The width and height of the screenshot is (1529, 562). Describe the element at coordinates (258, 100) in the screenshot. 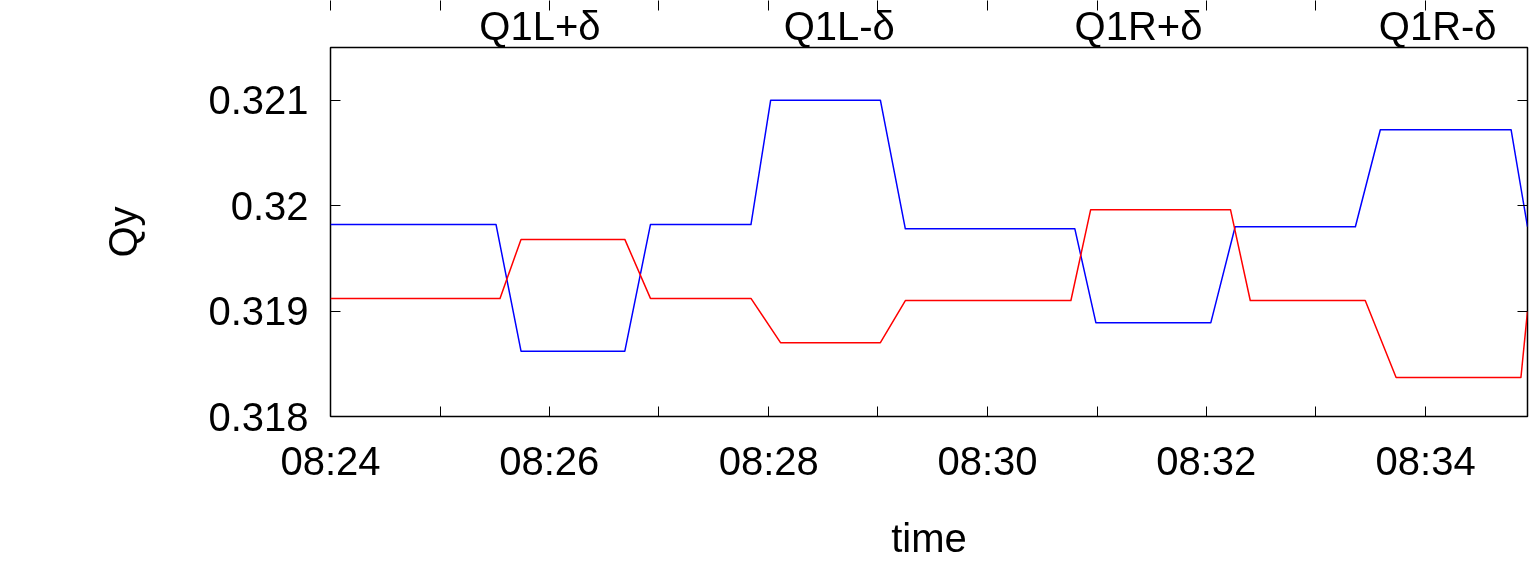

I see `y-tick-label: 0.321` at that location.